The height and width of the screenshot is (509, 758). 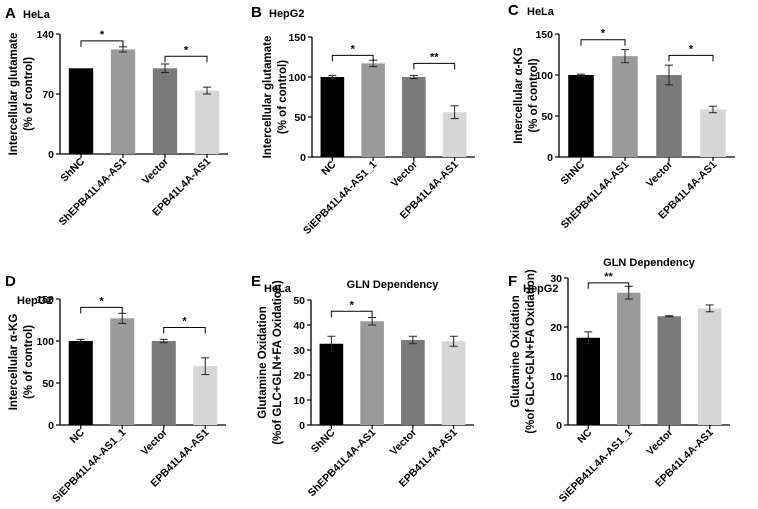 What do you see at coordinates (299, 326) in the screenshot?
I see `panel-e-y-tick-label: 40` at bounding box center [299, 326].